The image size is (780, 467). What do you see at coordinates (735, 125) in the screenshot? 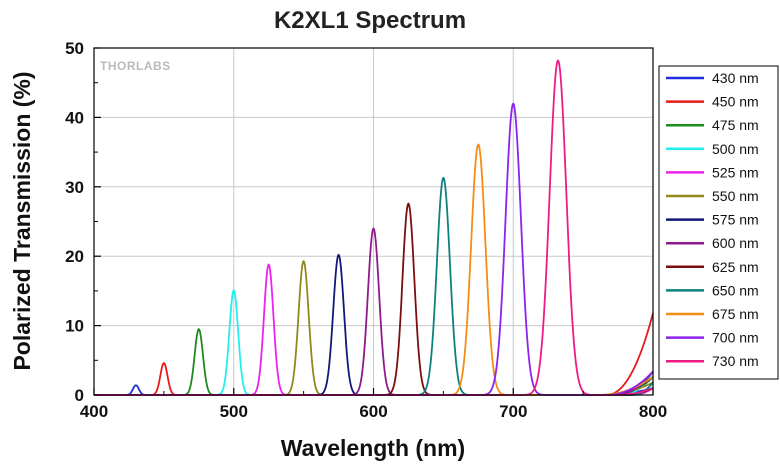
I see `legend-label: 475 nm` at bounding box center [735, 125].